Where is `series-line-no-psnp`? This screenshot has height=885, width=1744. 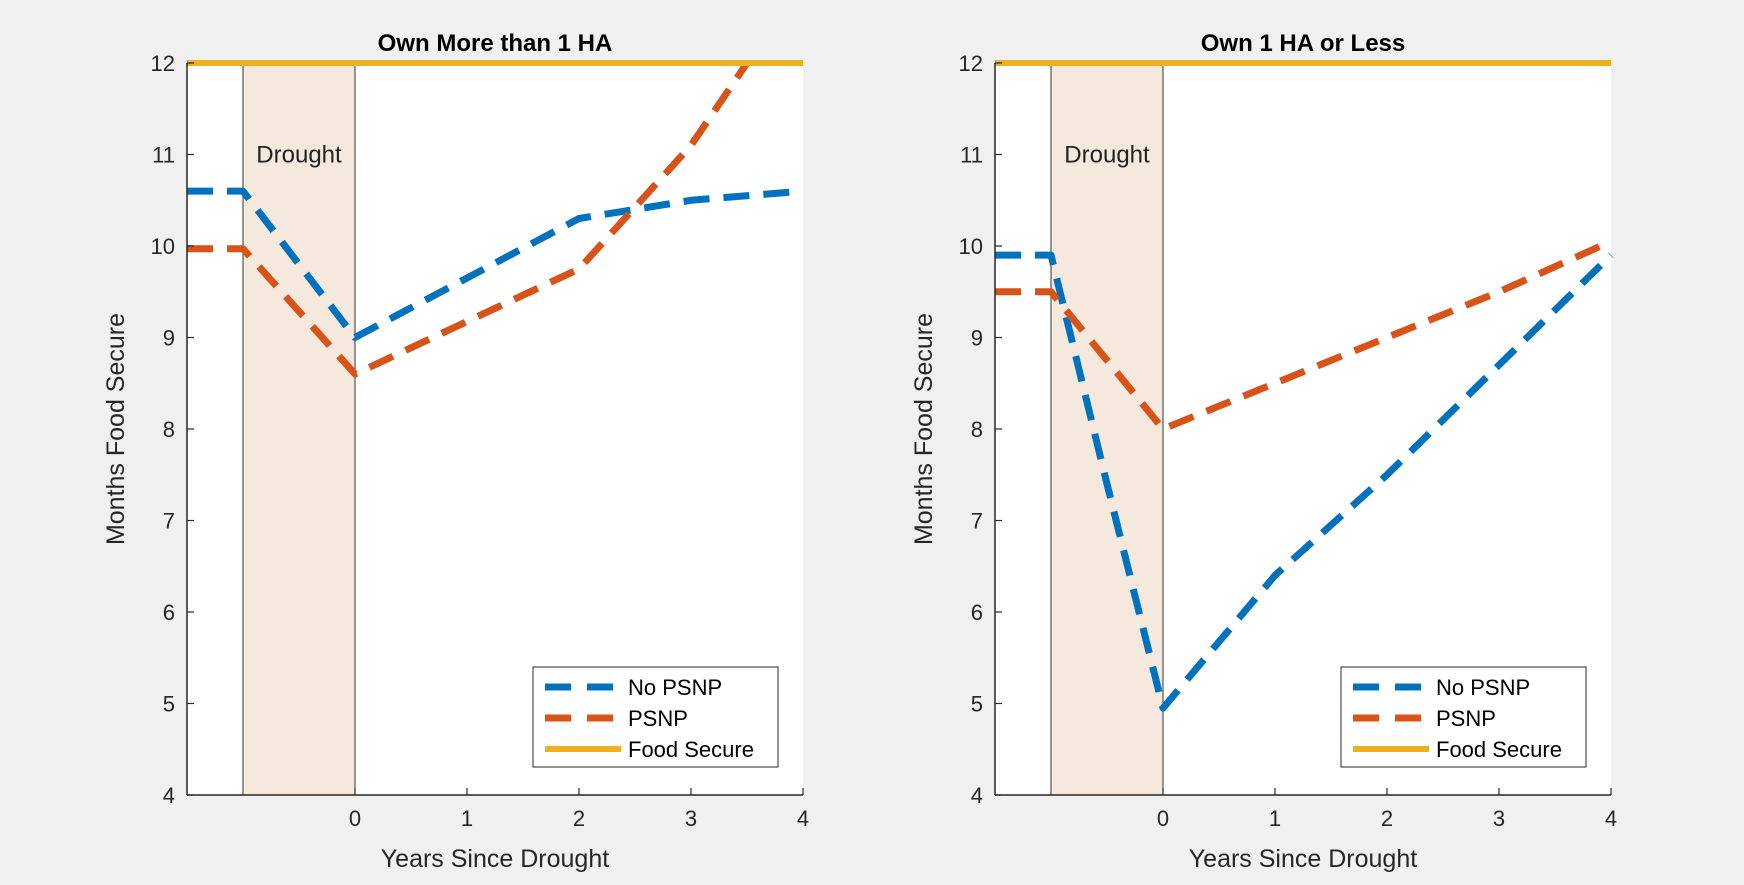 series-line-no-psnp is located at coordinates (495, 264).